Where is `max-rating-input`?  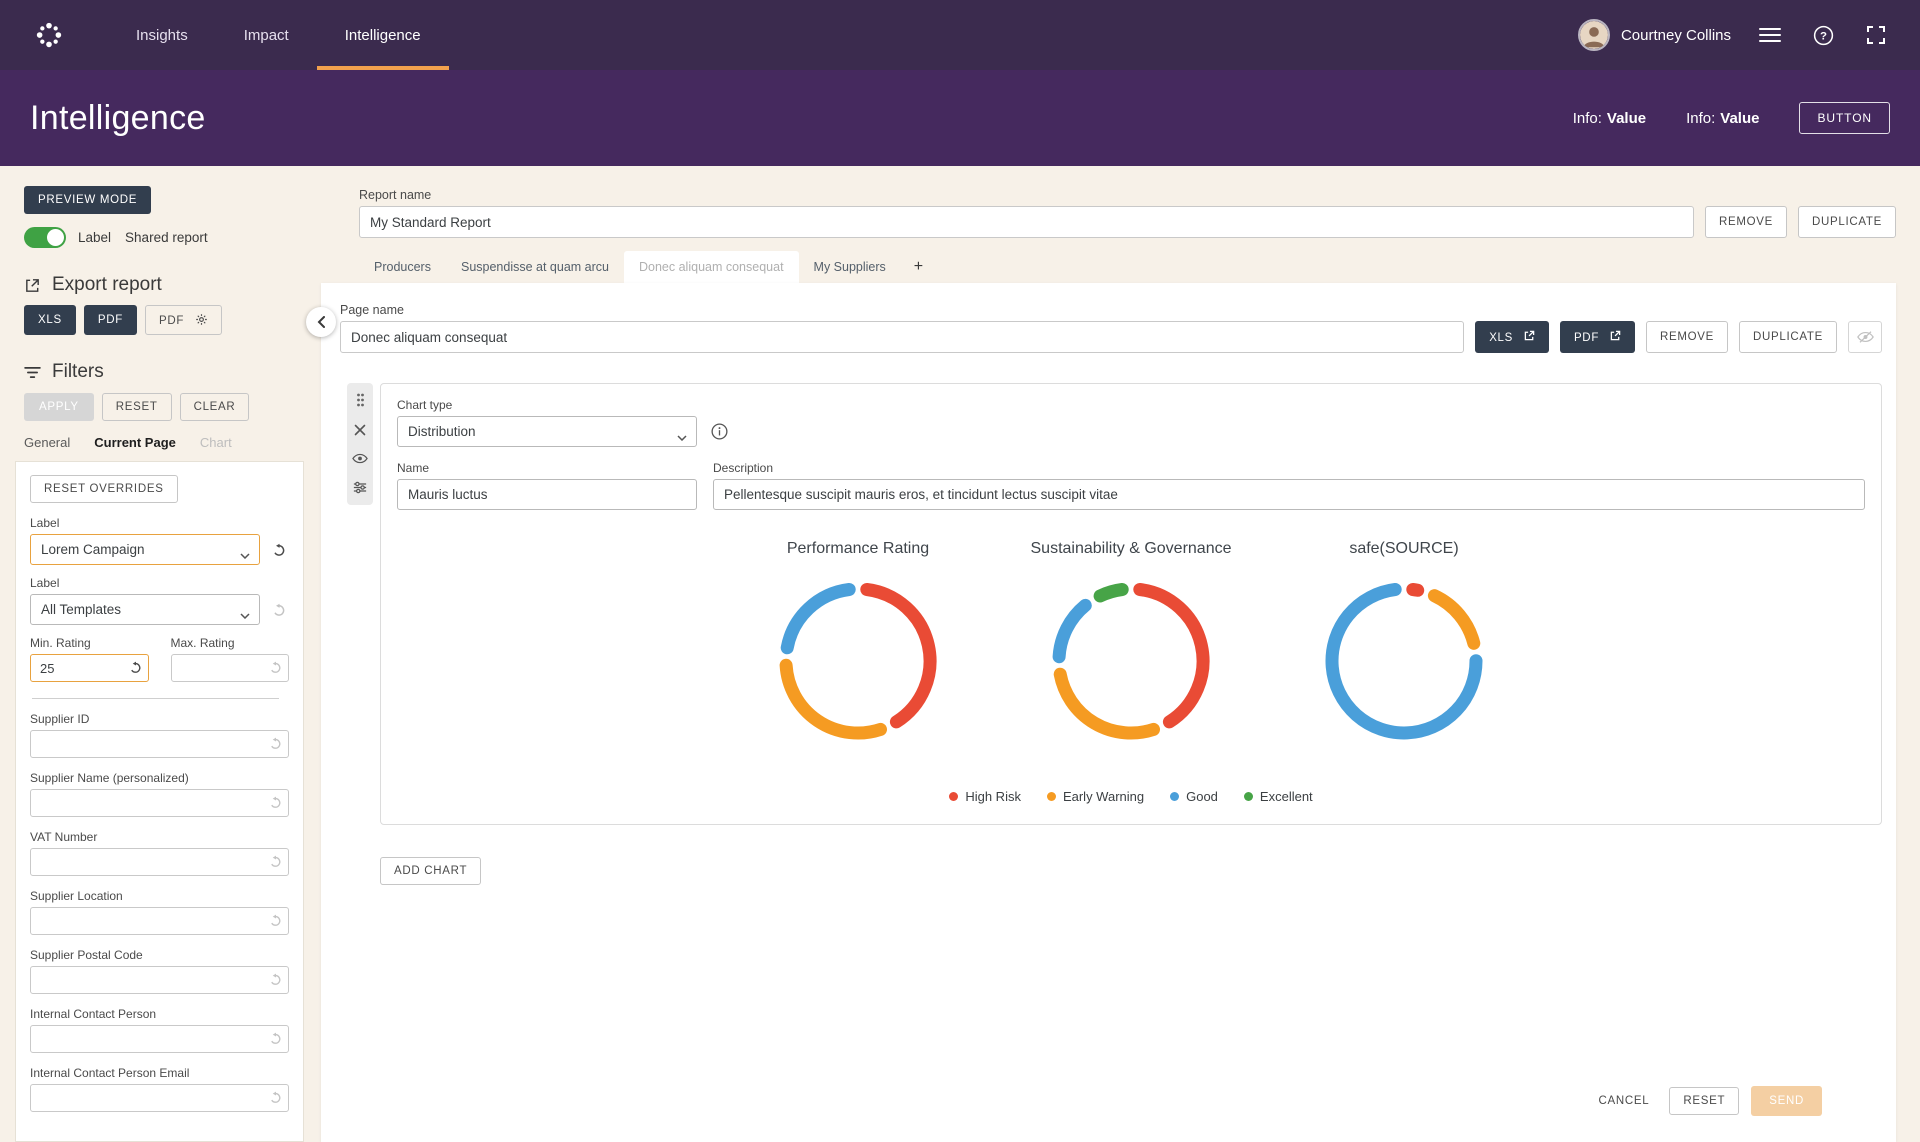
max-rating-input is located at coordinates (229, 668).